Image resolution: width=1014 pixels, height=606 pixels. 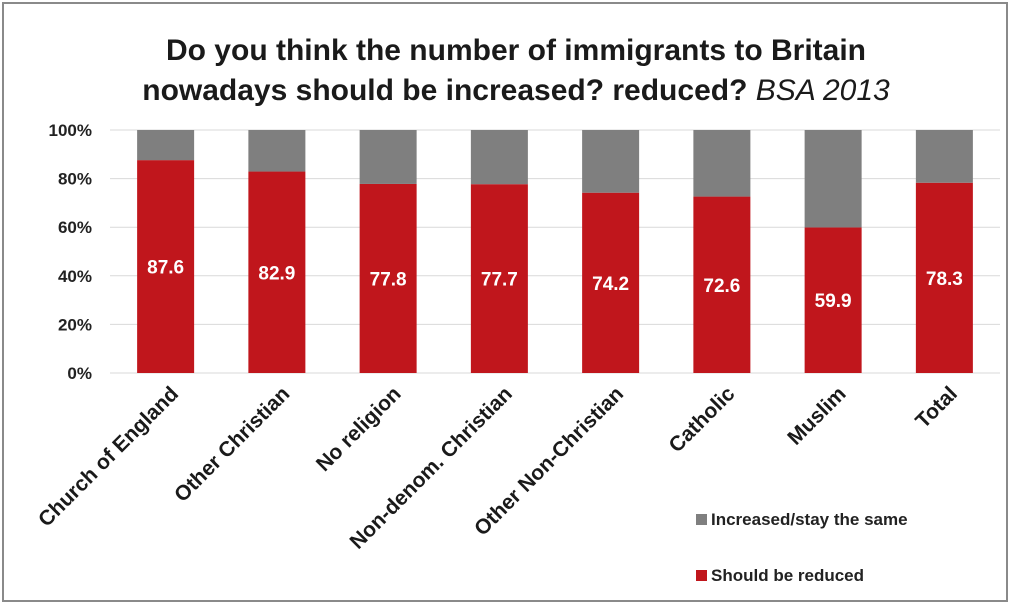 What do you see at coordinates (232, 444) in the screenshot?
I see `category-label: Other Christian` at bounding box center [232, 444].